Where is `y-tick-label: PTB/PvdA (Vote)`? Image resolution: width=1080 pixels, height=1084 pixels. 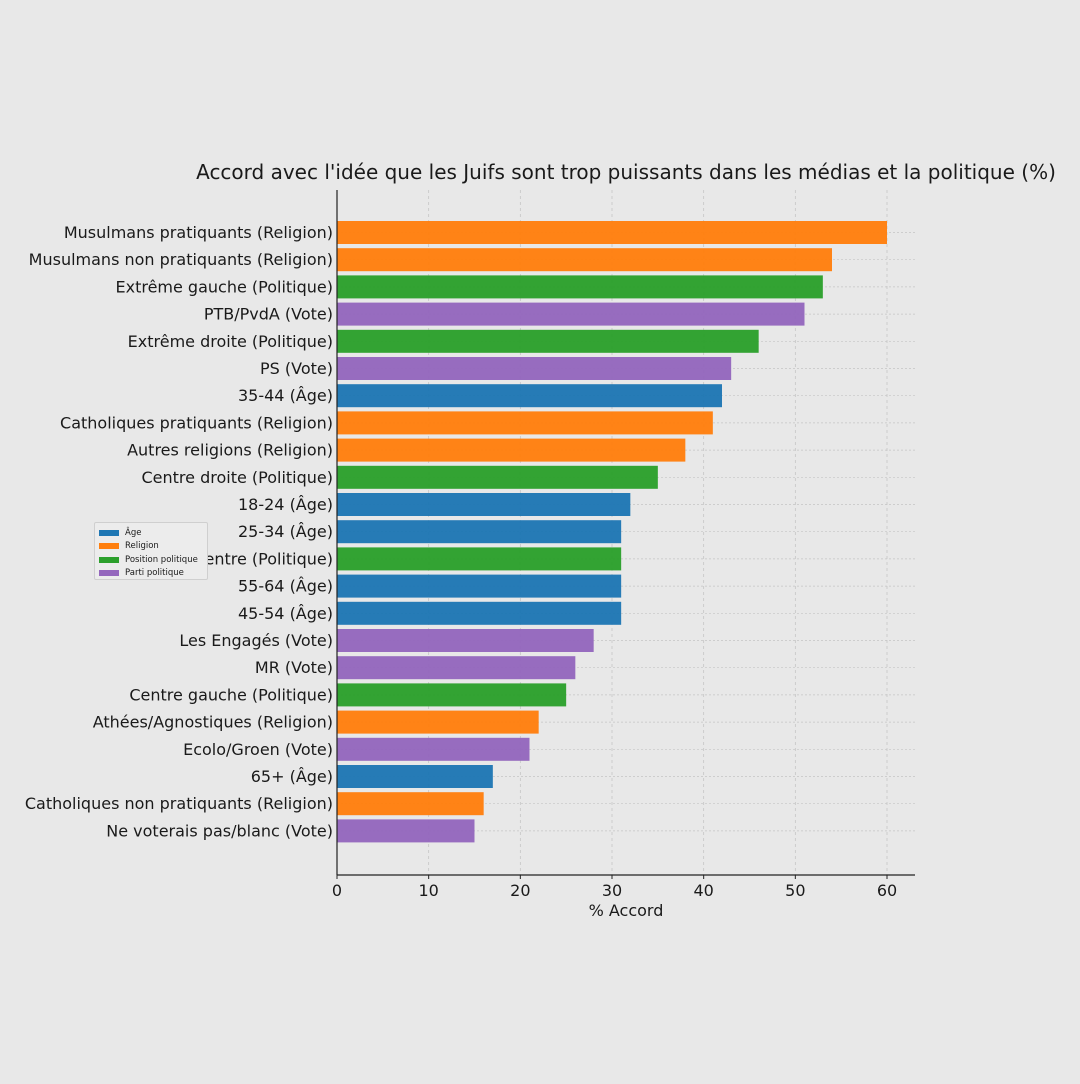
y-tick-label: PTB/PvdA (Vote) is located at coordinates (268, 314).